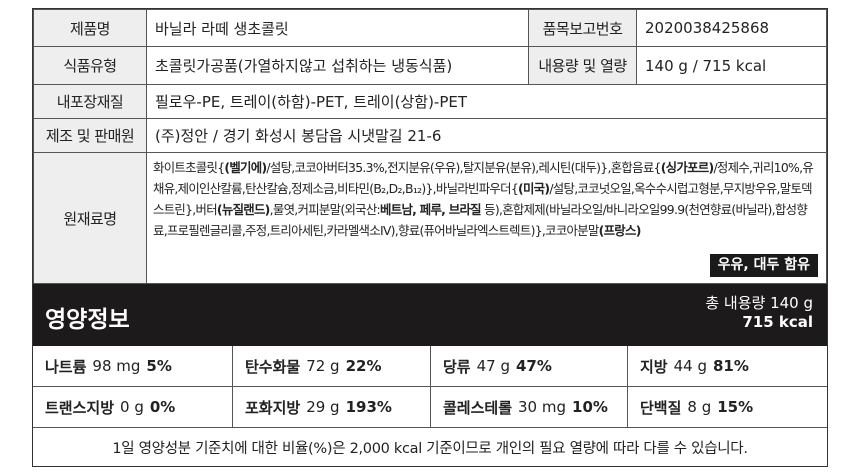  Describe the element at coordinates (90, 218) in the screenshot. I see `cell: 원재료명` at that location.